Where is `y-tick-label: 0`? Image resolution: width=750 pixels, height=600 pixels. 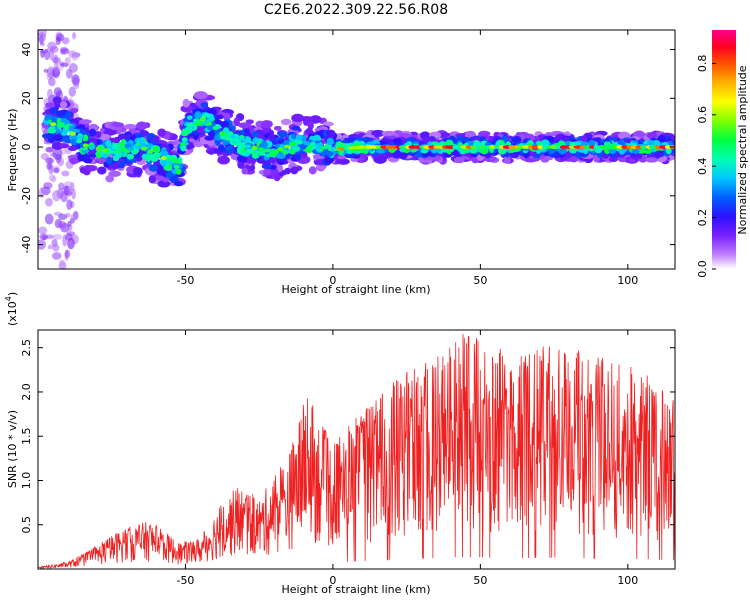 y-tick-label: 0 is located at coordinates (26, 147).